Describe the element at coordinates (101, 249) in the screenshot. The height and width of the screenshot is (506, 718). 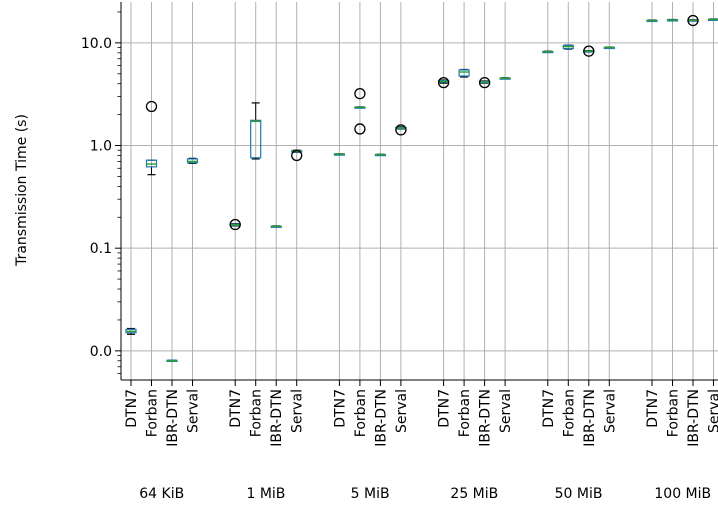
I see `y-tick-label: 0.1` at that location.